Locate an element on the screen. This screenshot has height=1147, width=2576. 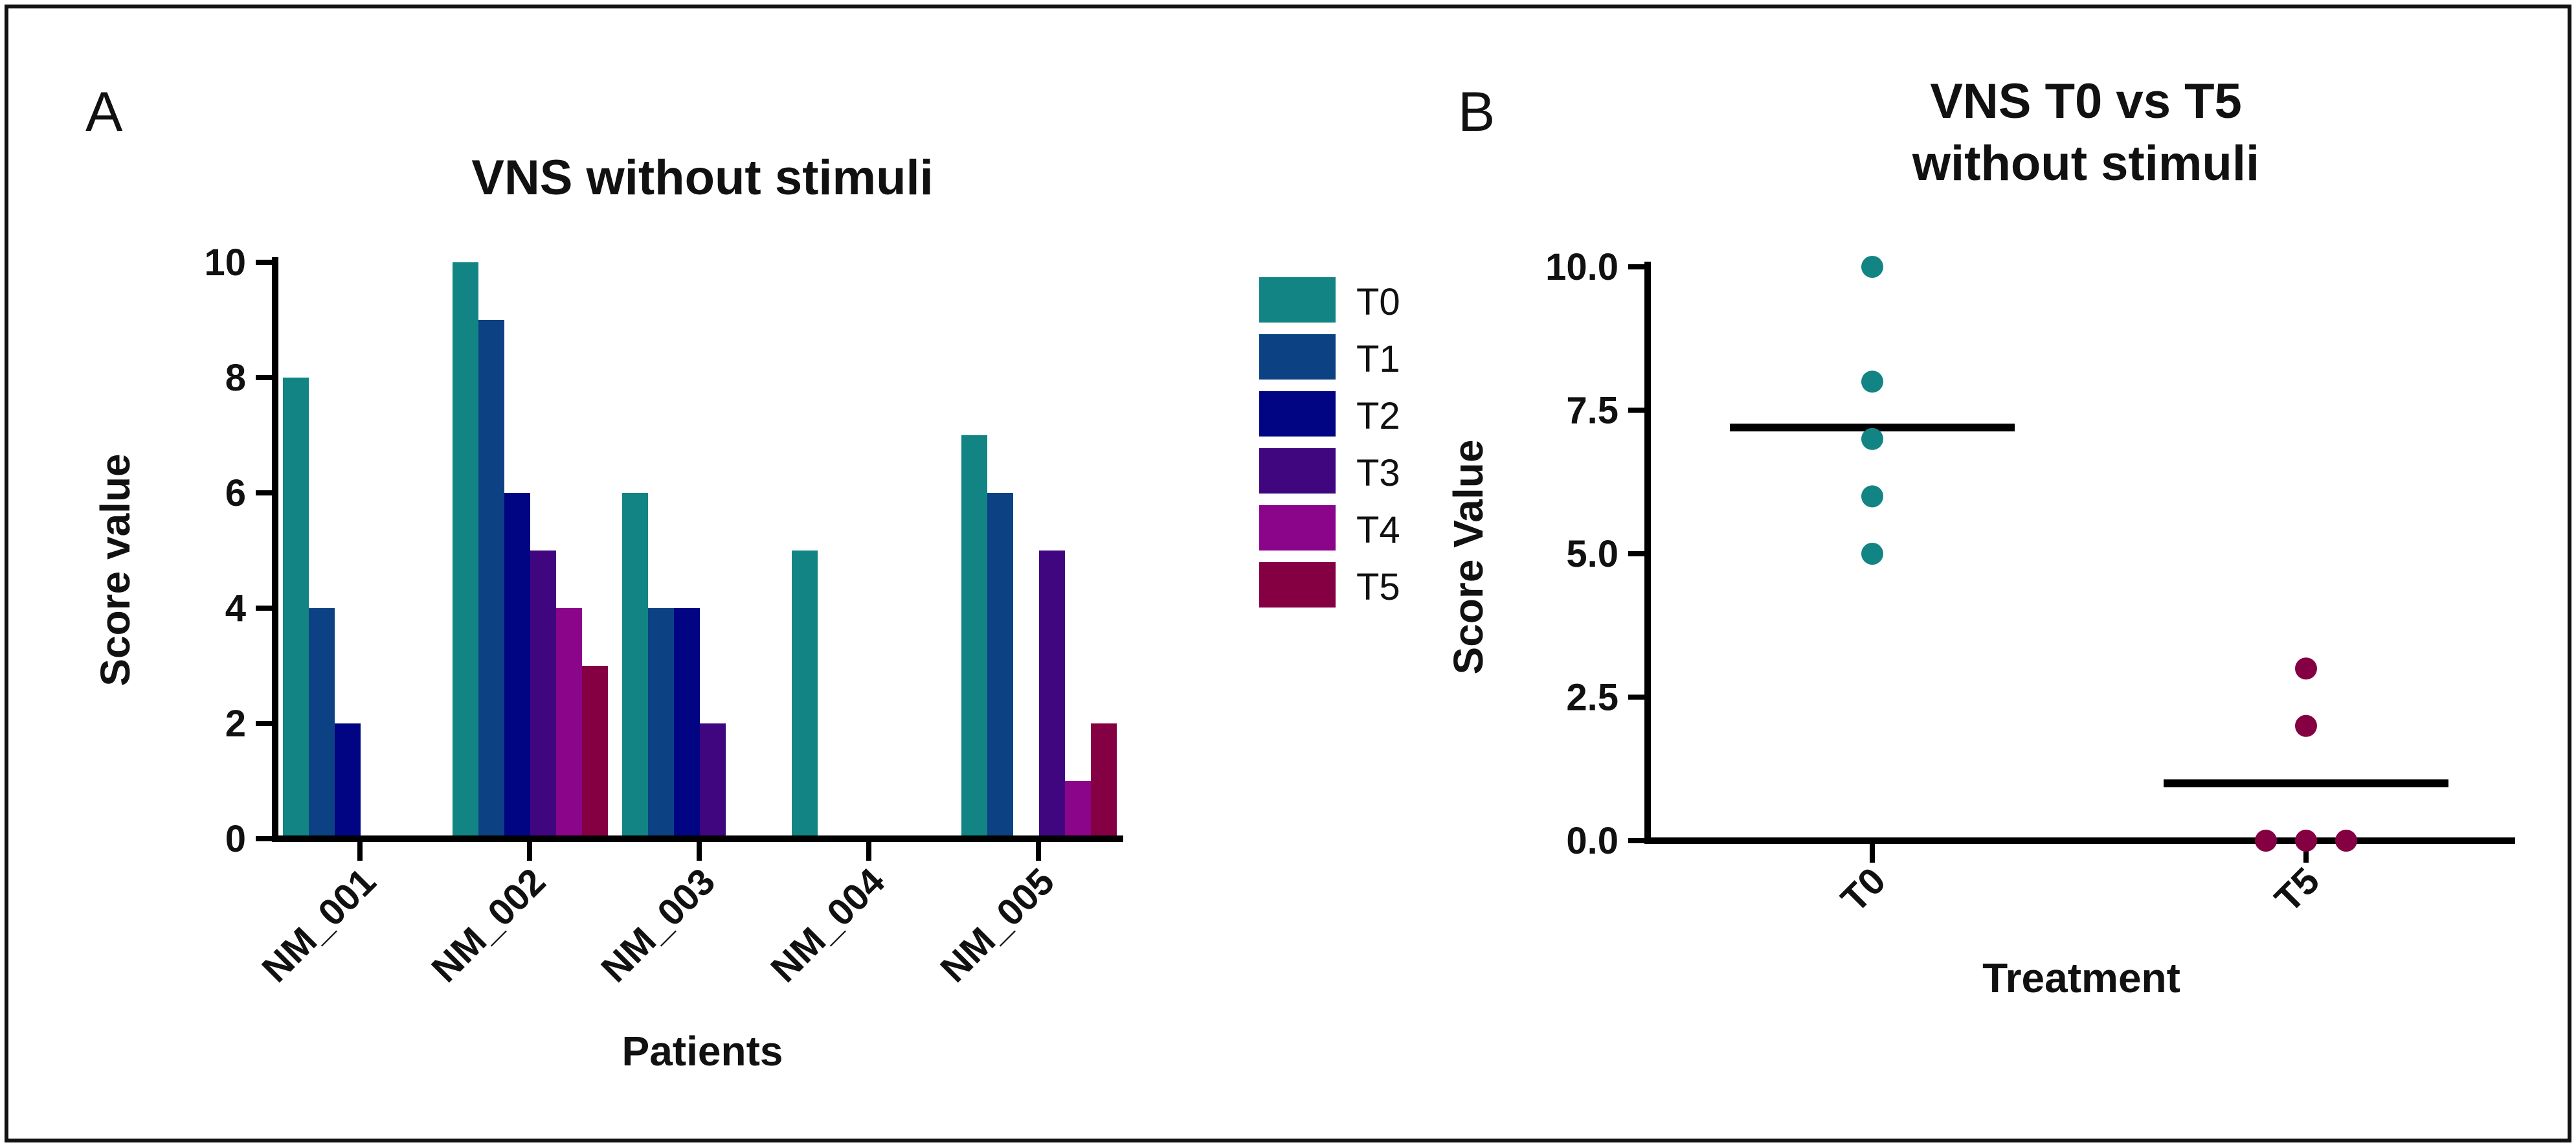
panel-b-y-axis-label: Score Value is located at coordinates (1468, 557).